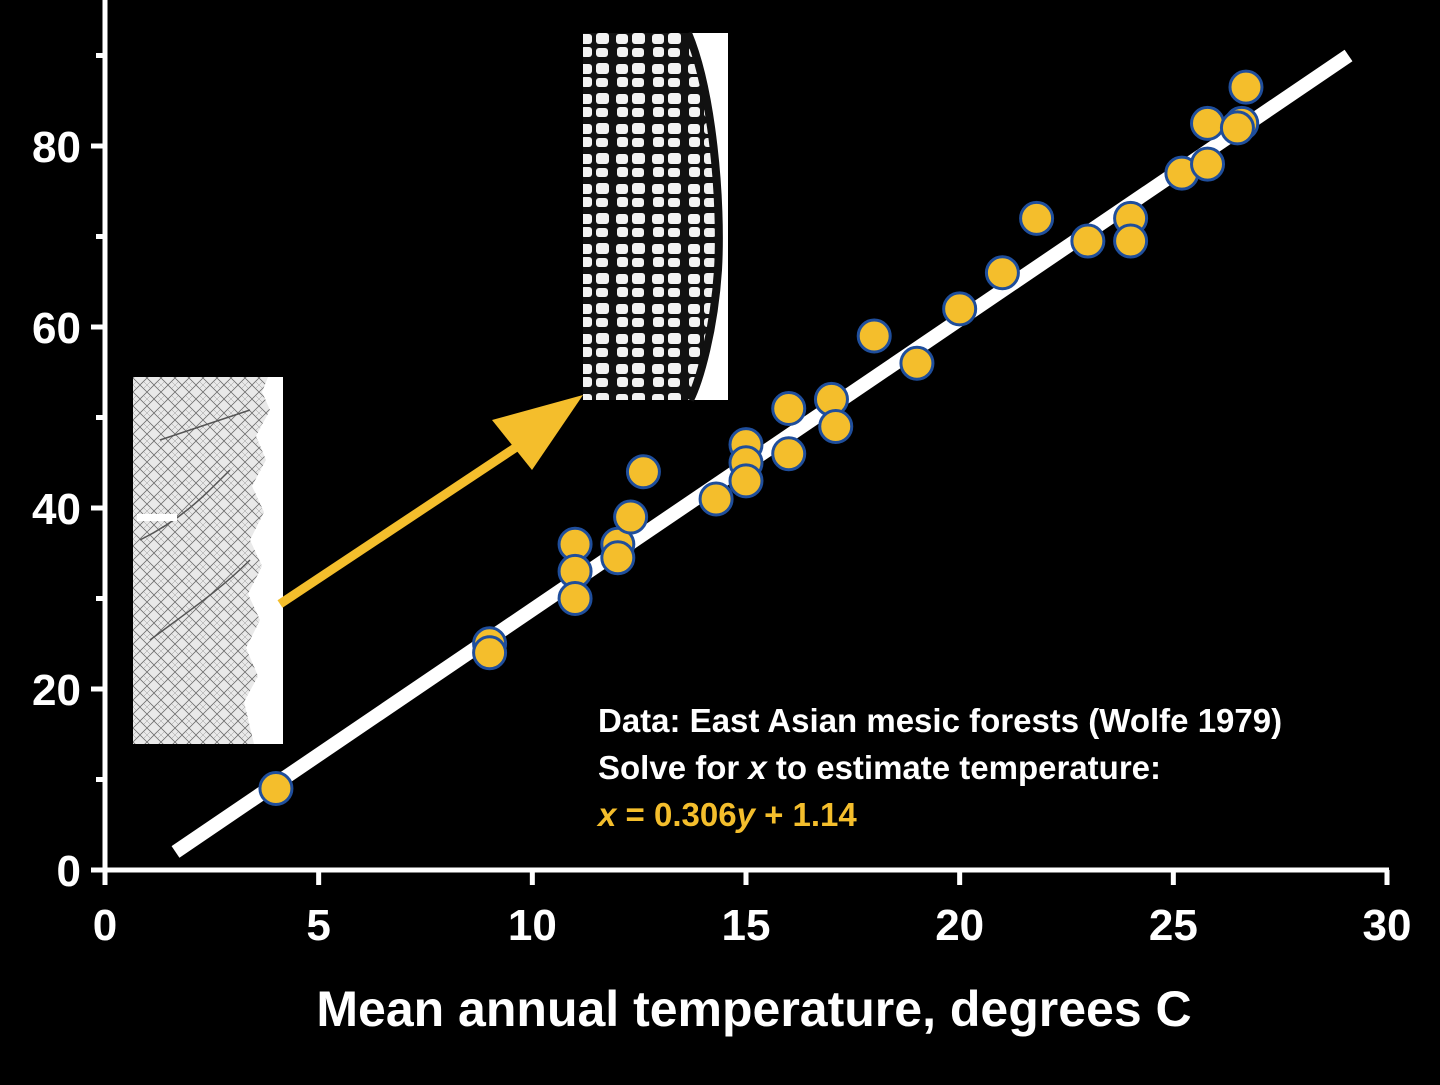  I want to click on arrow-head, so click(537, 432).